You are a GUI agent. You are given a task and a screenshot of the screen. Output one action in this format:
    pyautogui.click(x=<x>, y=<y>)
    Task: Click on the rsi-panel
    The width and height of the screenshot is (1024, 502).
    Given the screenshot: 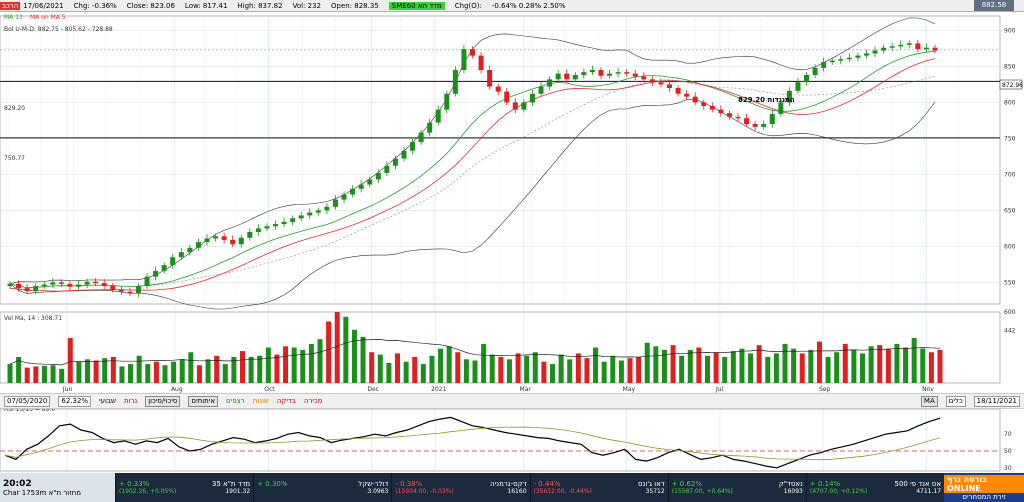 What is the action you would take?
    pyautogui.click(x=500, y=440)
    